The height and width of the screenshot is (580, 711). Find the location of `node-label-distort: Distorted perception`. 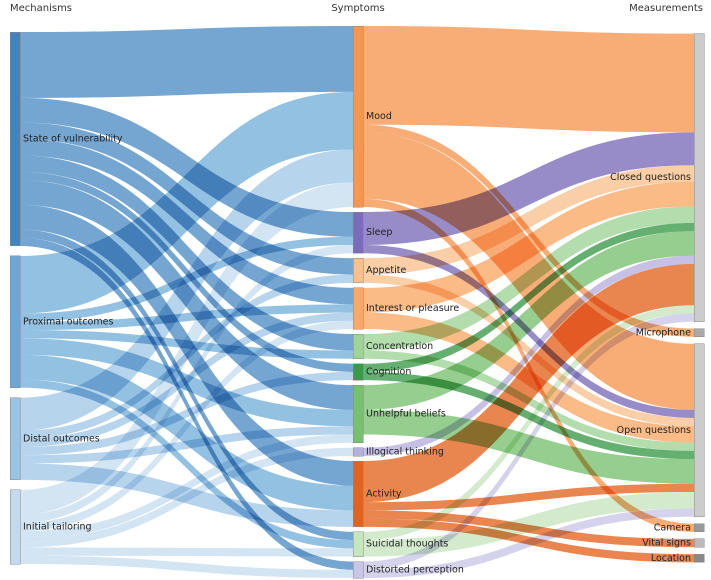

node-label-distort: Distorted perception is located at coordinates (415, 569).